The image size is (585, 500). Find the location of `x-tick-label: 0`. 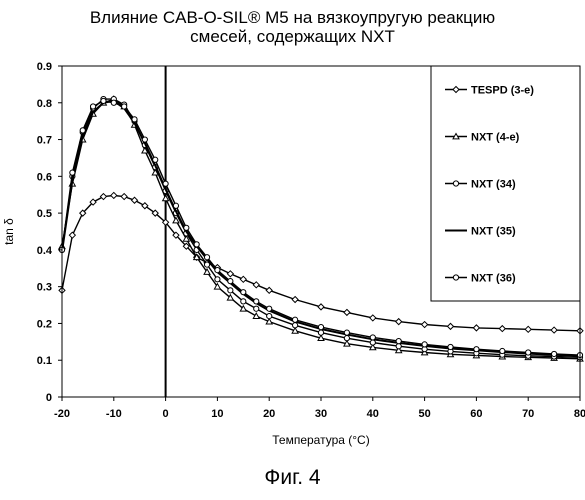

x-tick-label: 0 is located at coordinates (166, 414).